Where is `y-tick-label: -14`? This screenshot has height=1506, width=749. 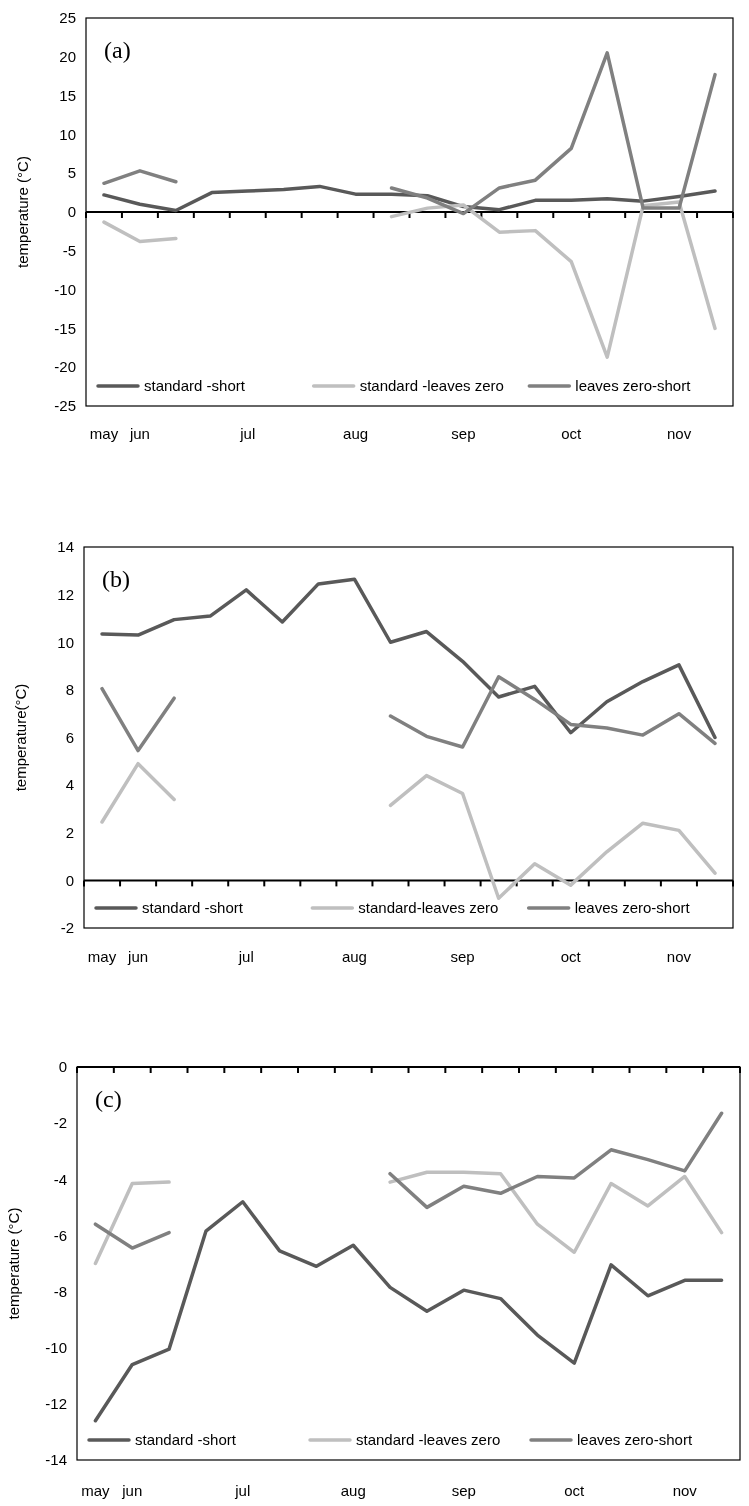
y-tick-label: -14 is located at coordinates (56, 1460).